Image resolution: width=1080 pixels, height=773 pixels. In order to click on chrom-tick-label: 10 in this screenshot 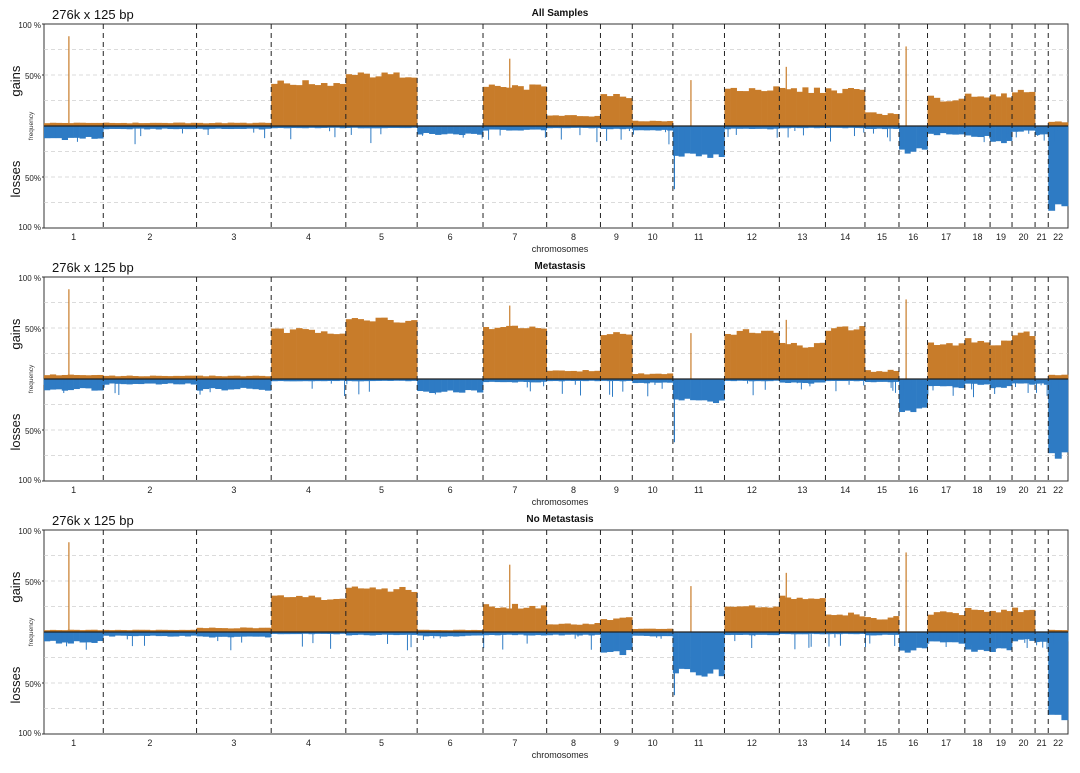, I will do `click(653, 743)`.